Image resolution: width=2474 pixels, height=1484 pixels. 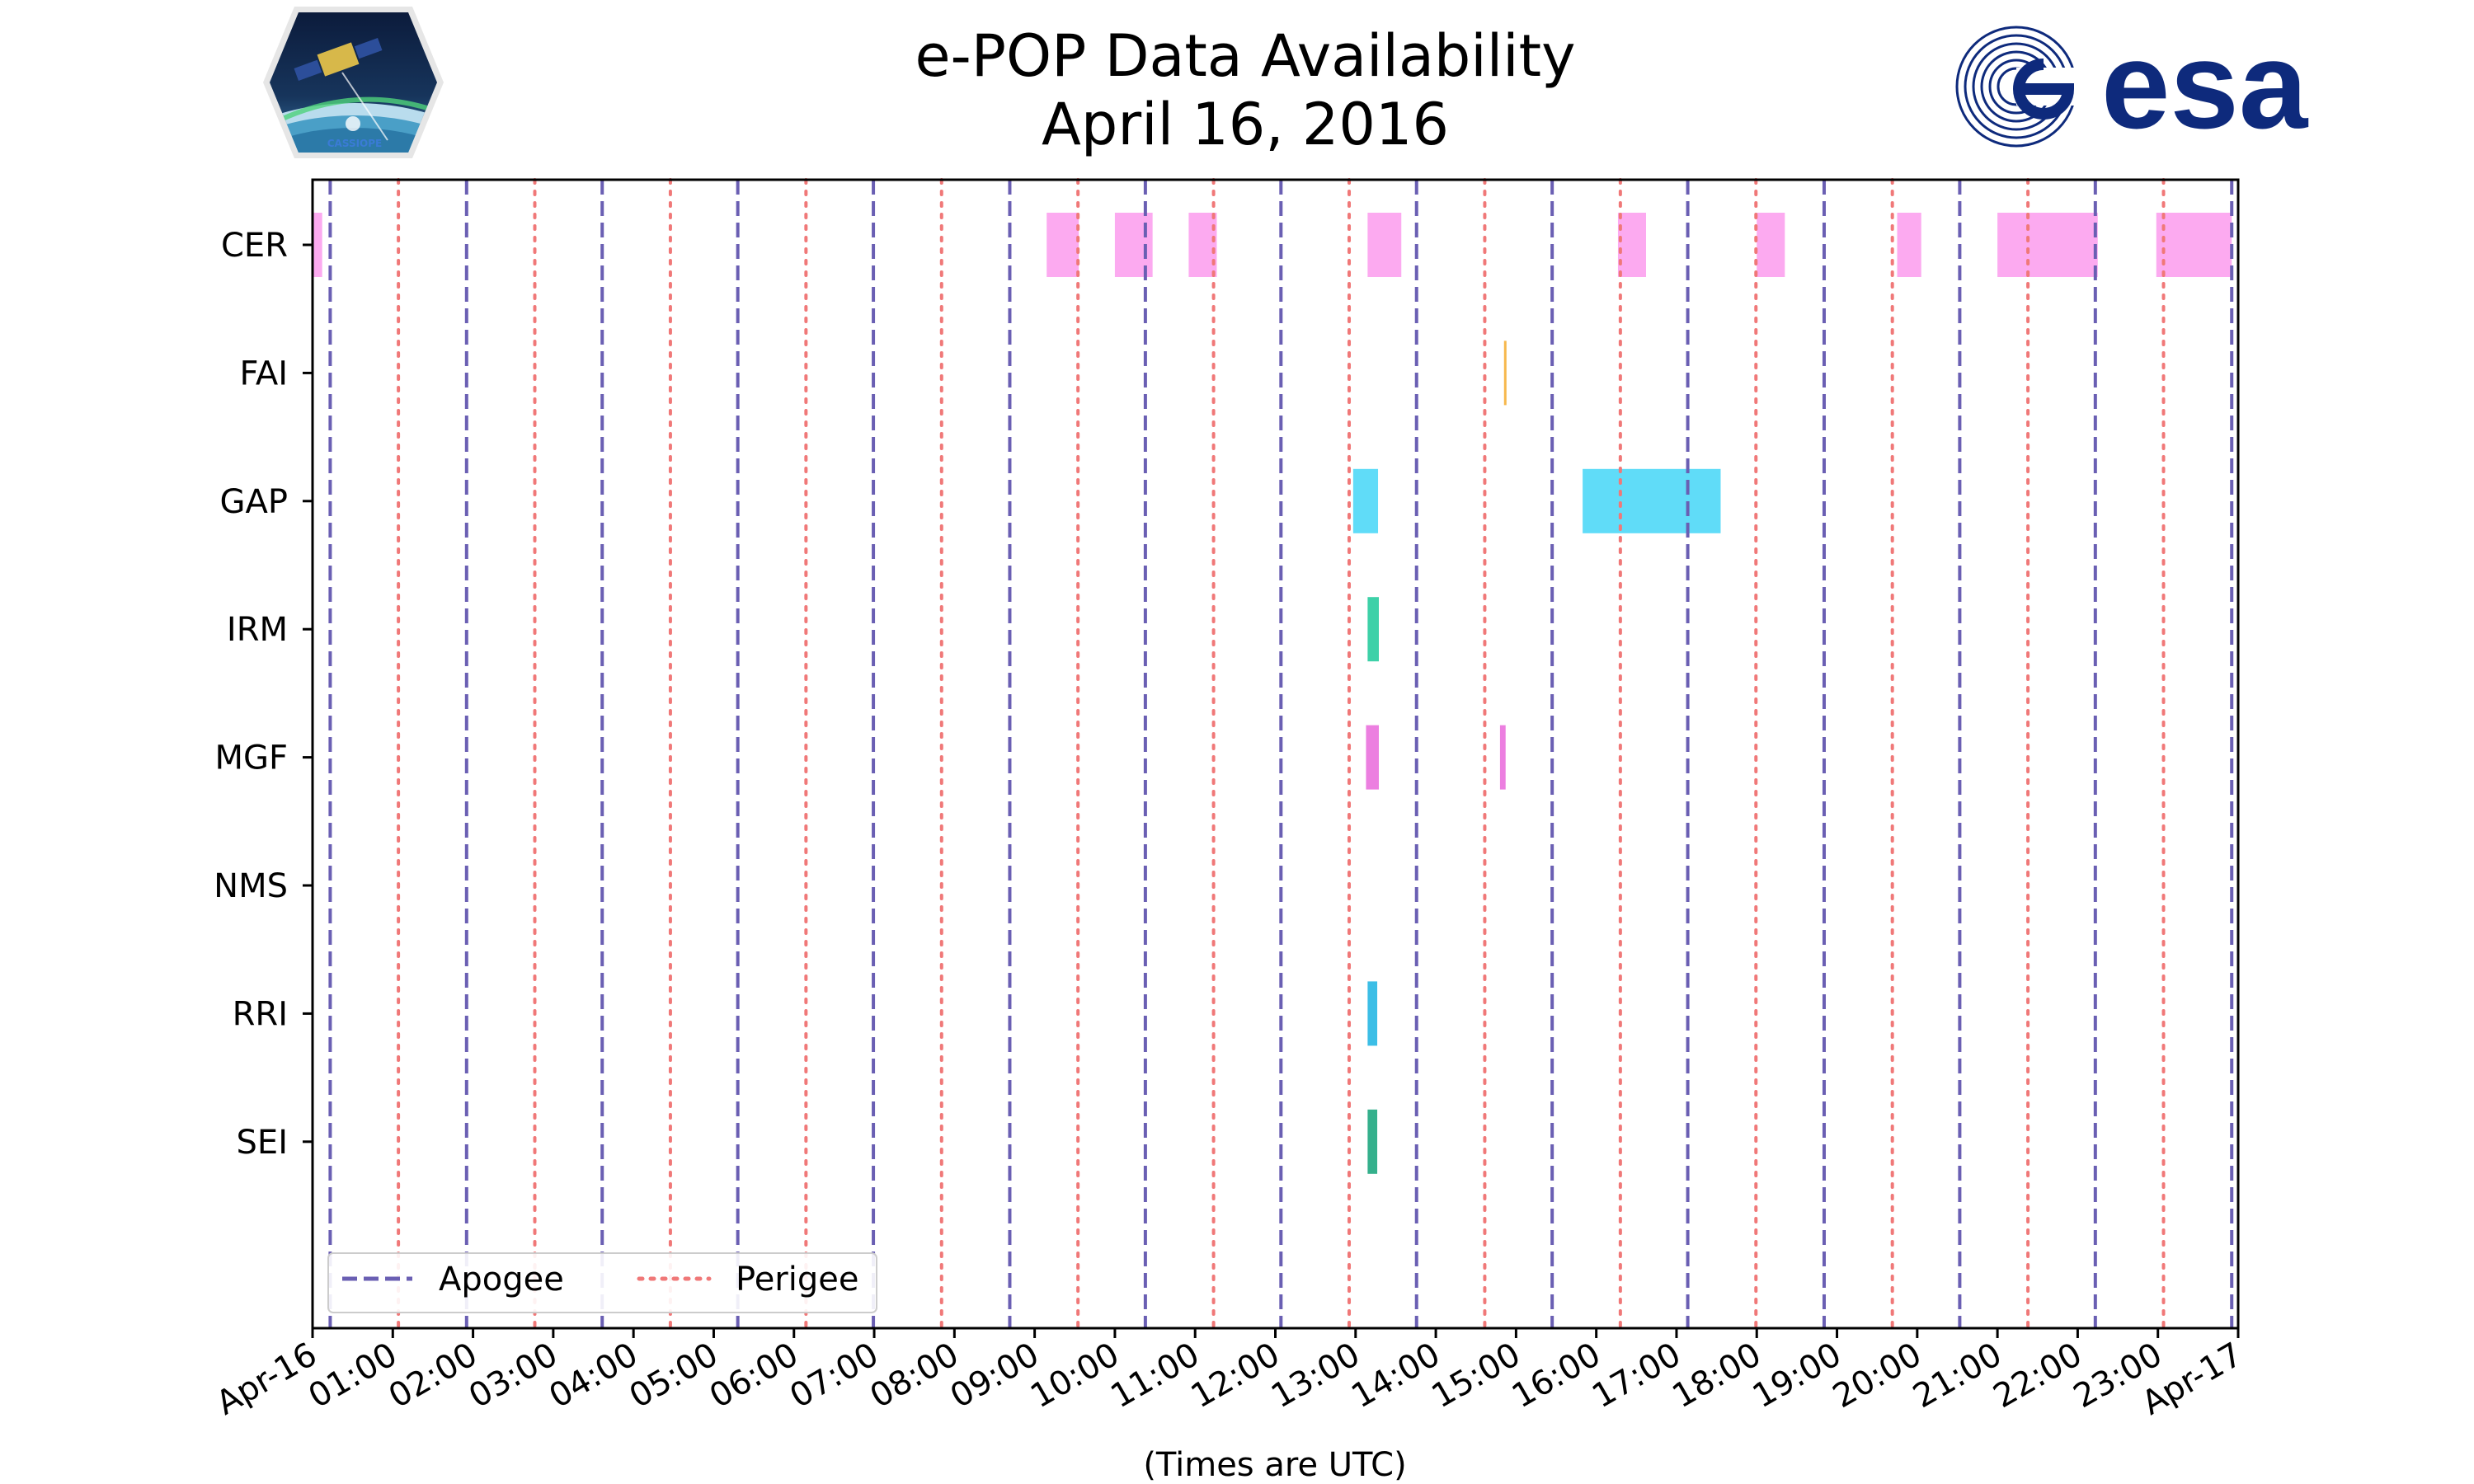 What do you see at coordinates (1245, 56) in the screenshot?
I see `chart-title-line1: e-POP Data Availability` at bounding box center [1245, 56].